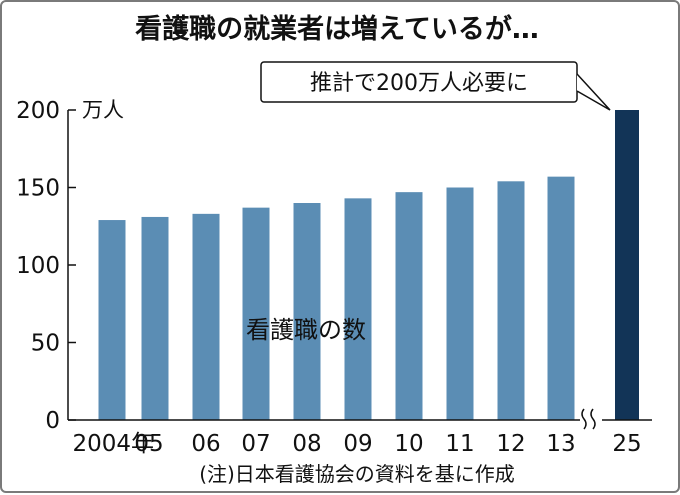  What do you see at coordinates (419, 83) in the screenshot?
I see `callout-text: 推計で200万人必要に` at bounding box center [419, 83].